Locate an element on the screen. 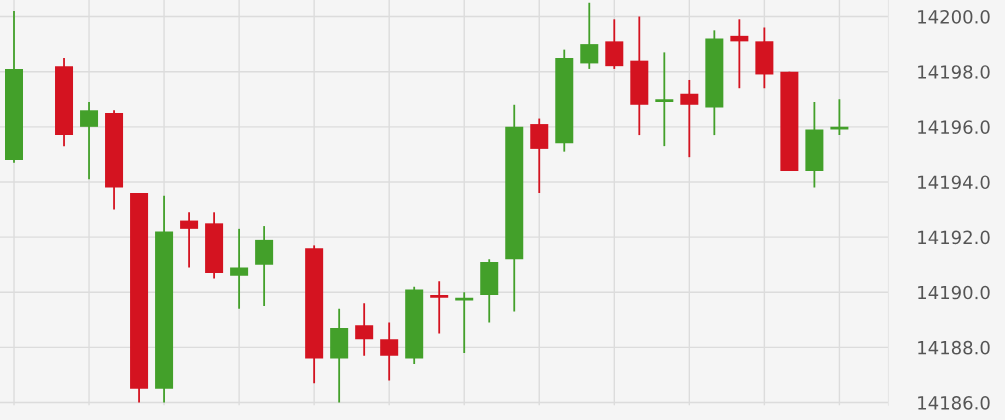  y-tick-label: 14186.0 is located at coordinates (954, 403).